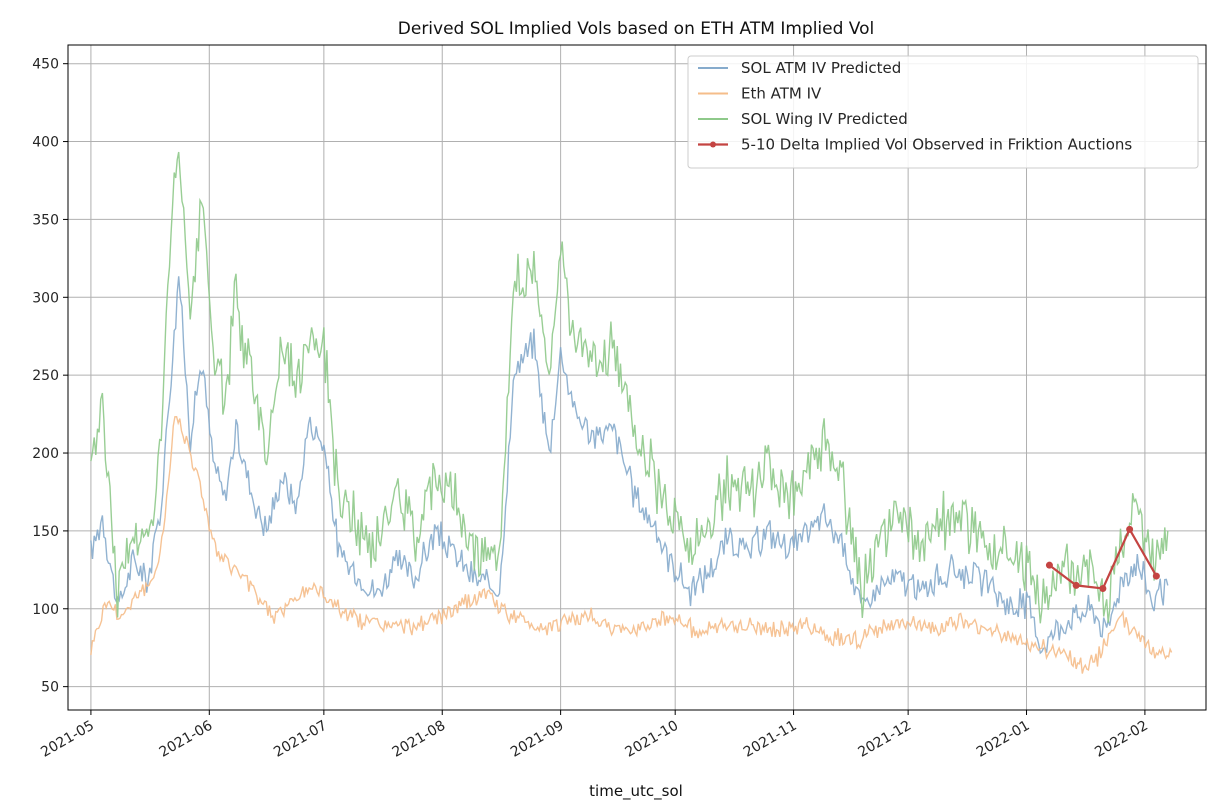 Image resolution: width=1228 pixels, height=812 pixels. What do you see at coordinates (45, 65) in the screenshot?
I see `y-tick-label: 450` at bounding box center [45, 65].